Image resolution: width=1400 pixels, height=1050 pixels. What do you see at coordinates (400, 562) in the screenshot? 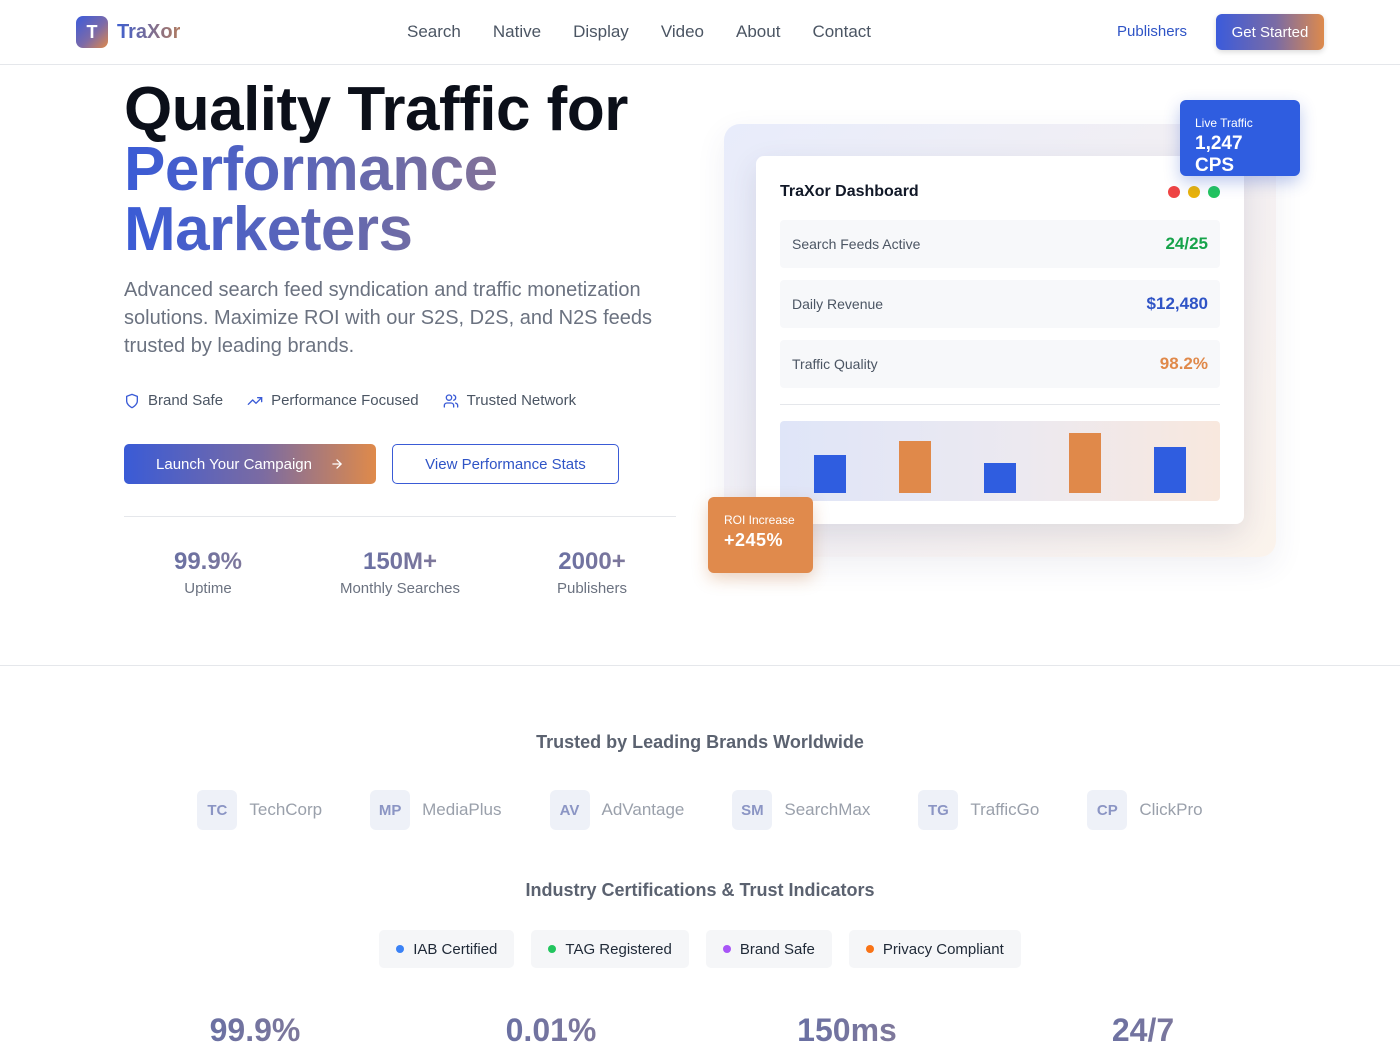
I see `stat-value: 150M+` at bounding box center [400, 562].